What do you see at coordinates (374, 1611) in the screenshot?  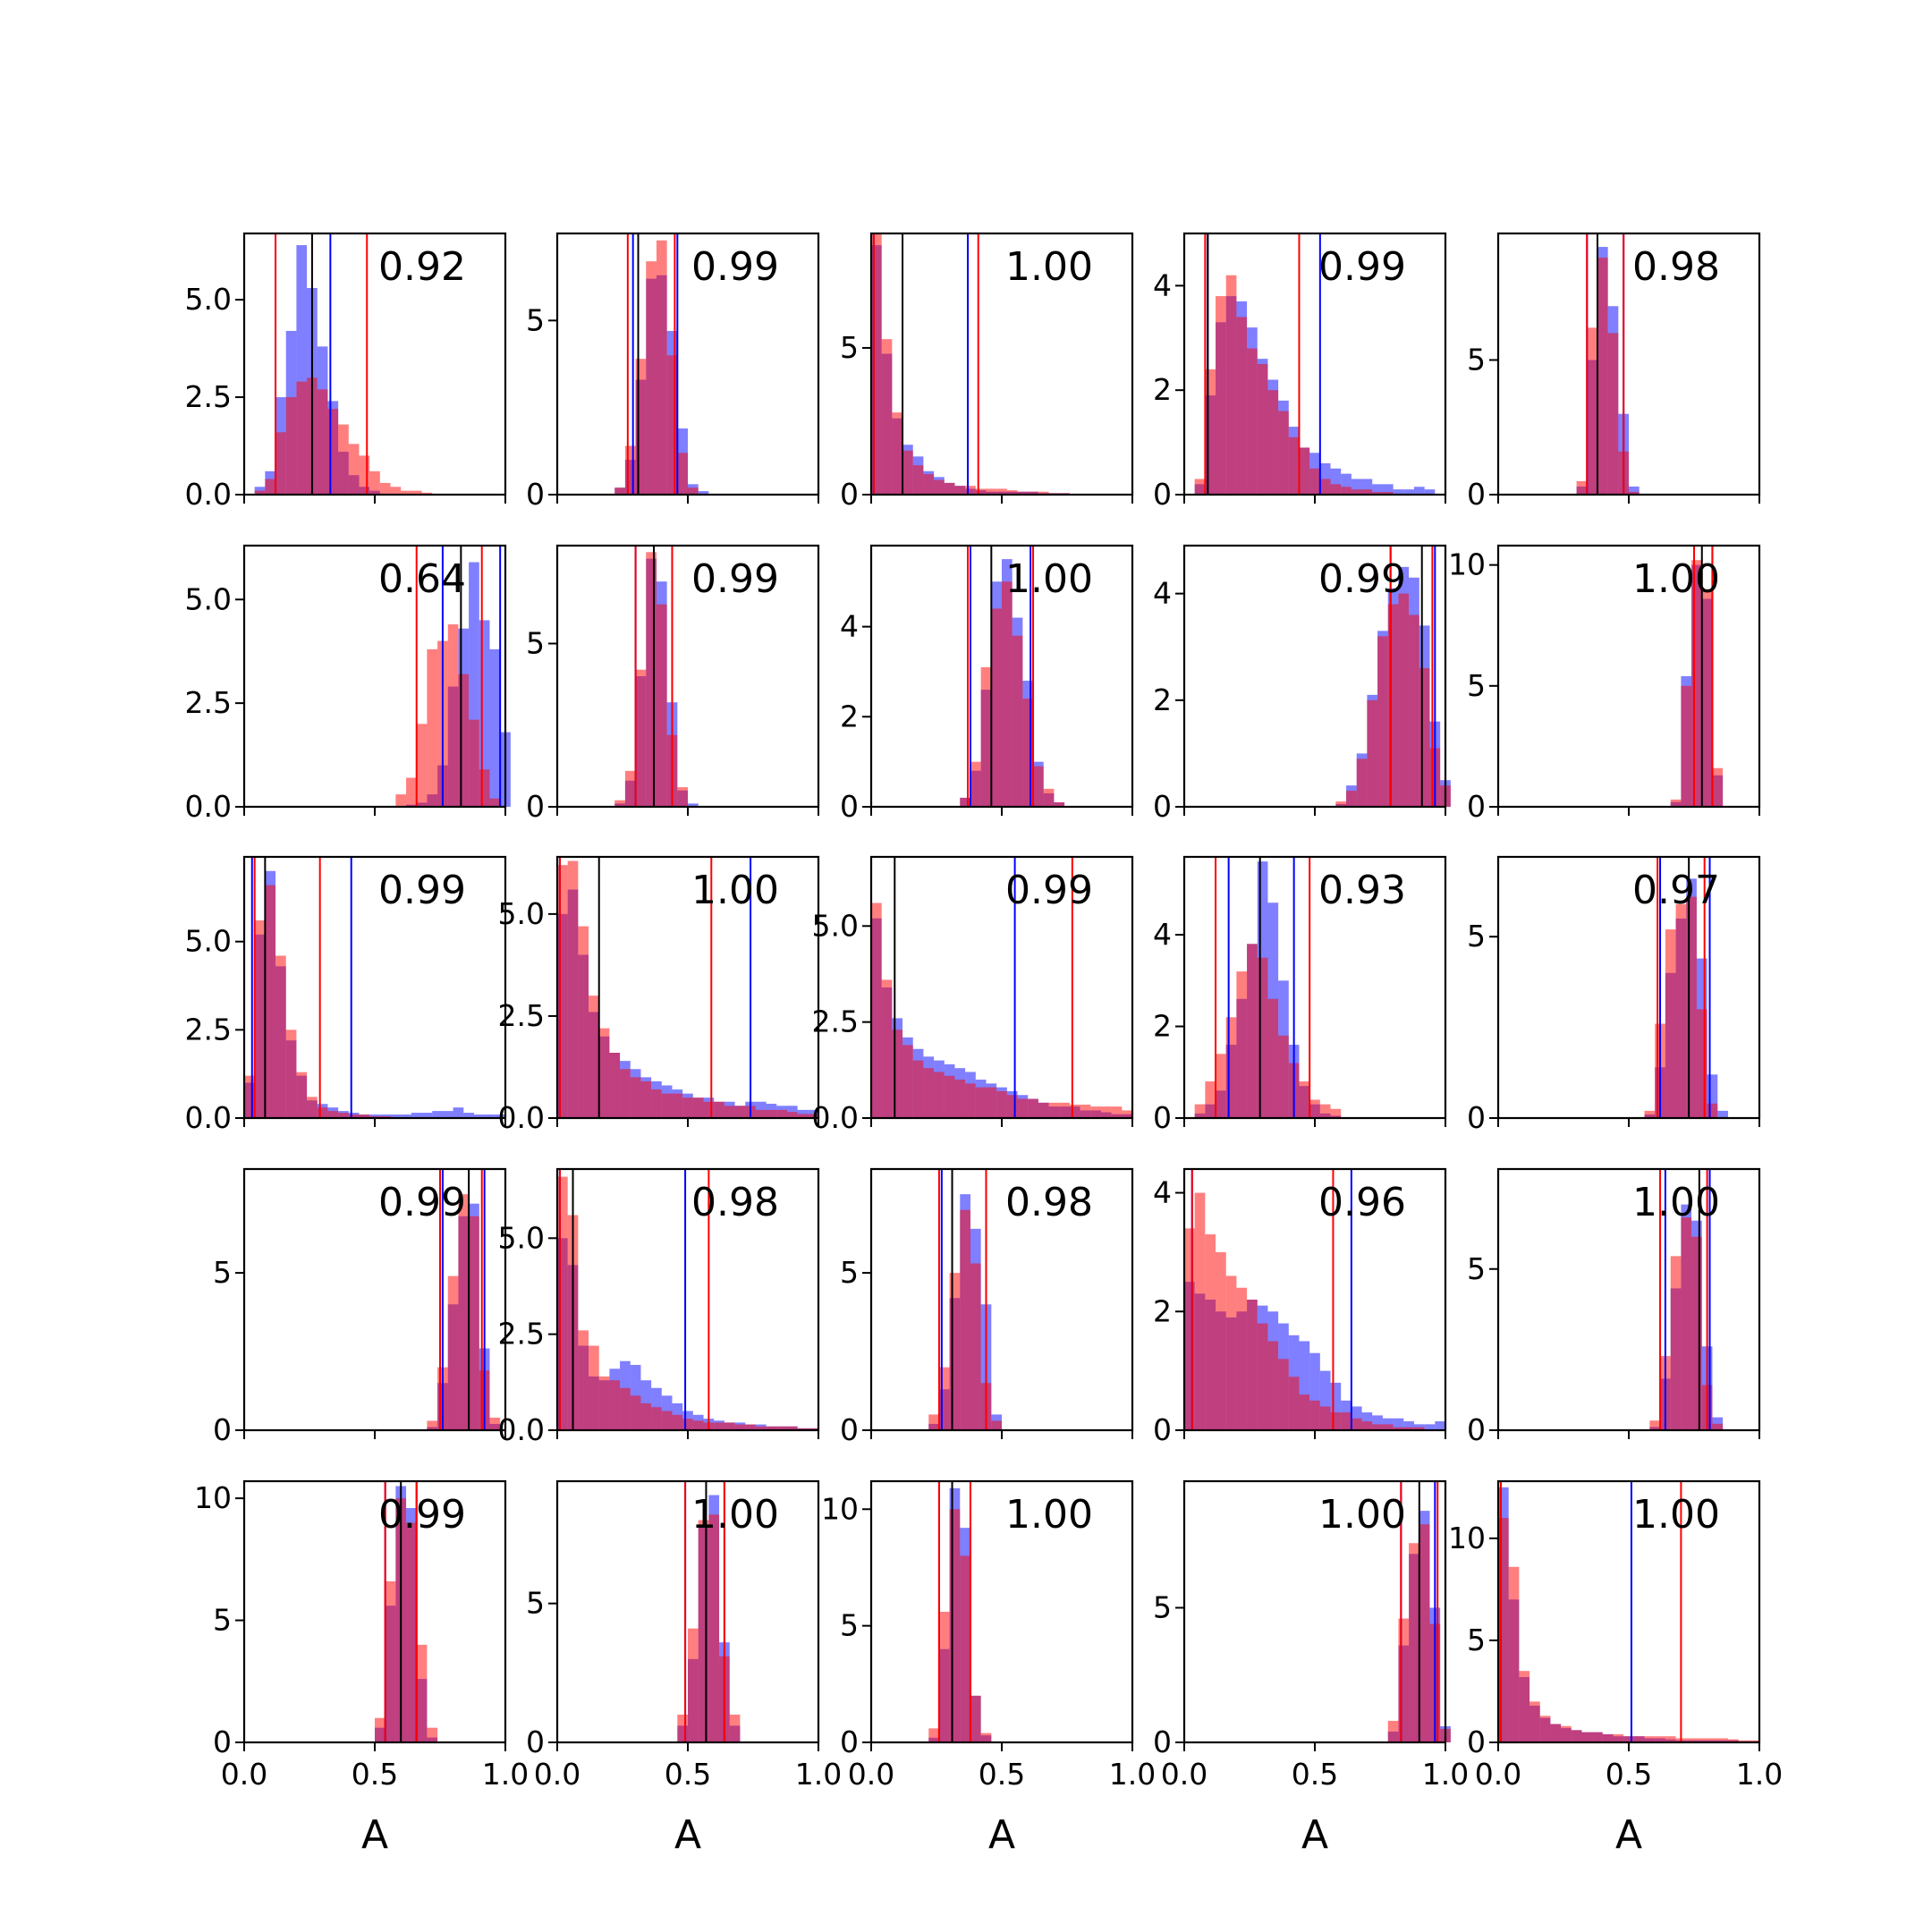 I see `axes-frame` at bounding box center [374, 1611].